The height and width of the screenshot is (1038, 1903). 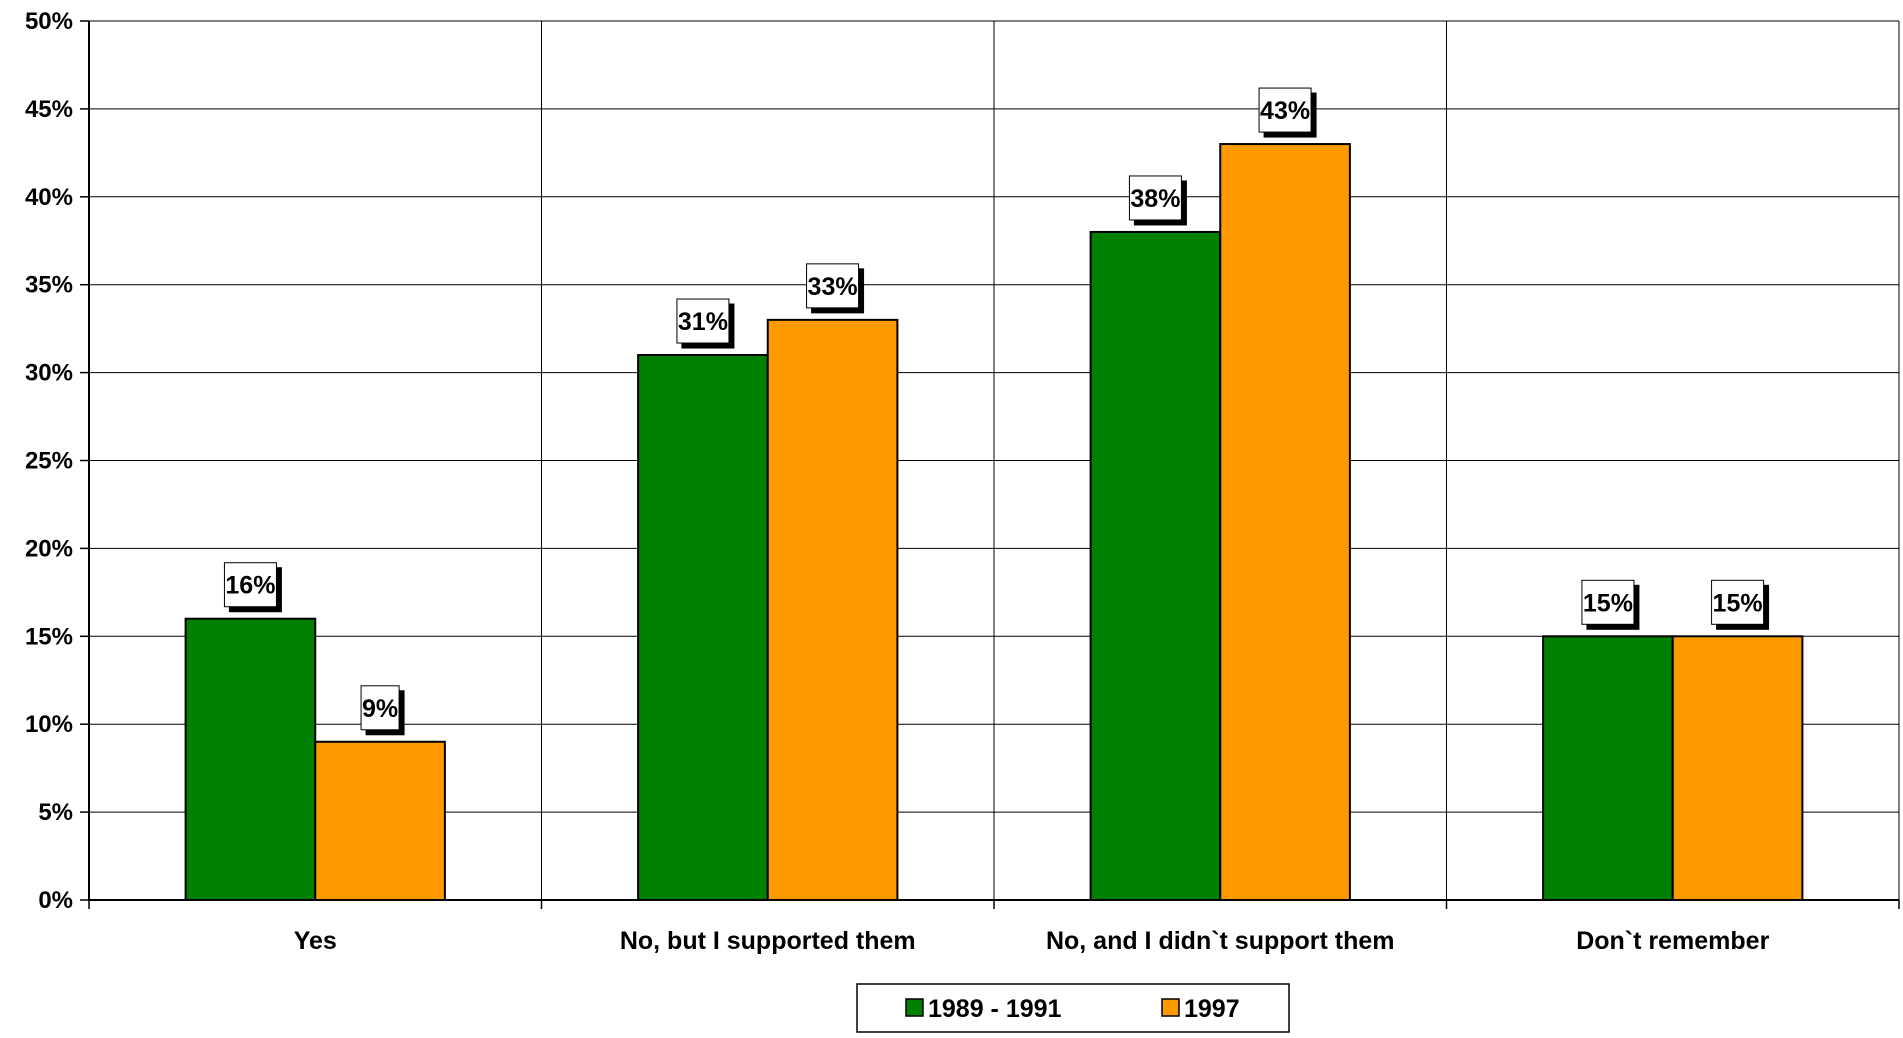 I want to click on y-tick-label: 35%, so click(x=49, y=285).